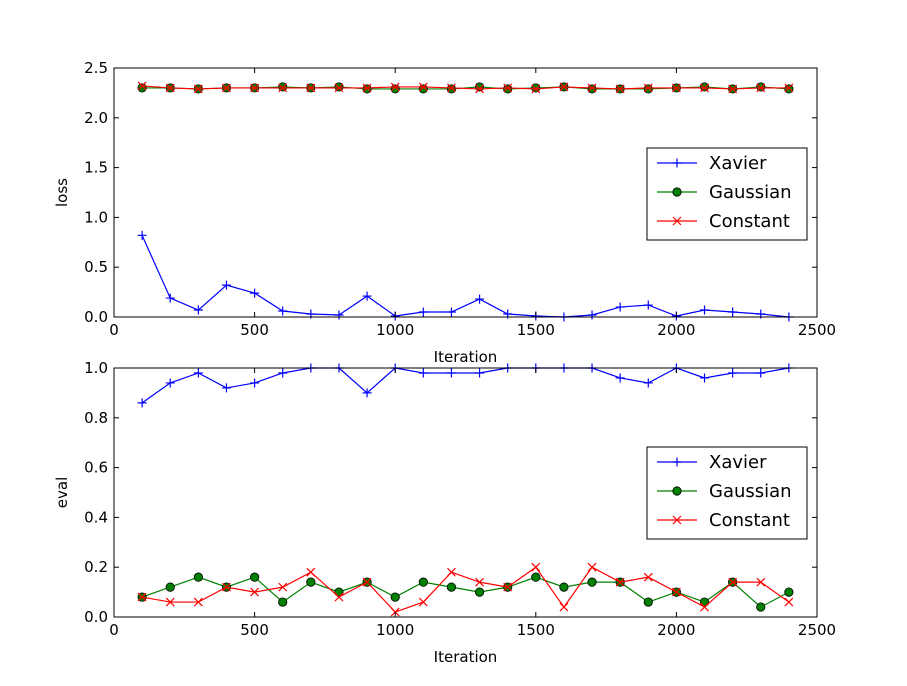 The height and width of the screenshot is (686, 907). Describe the element at coordinates (723, 520) in the screenshot. I see `legend-item-constant: Constant` at that location.